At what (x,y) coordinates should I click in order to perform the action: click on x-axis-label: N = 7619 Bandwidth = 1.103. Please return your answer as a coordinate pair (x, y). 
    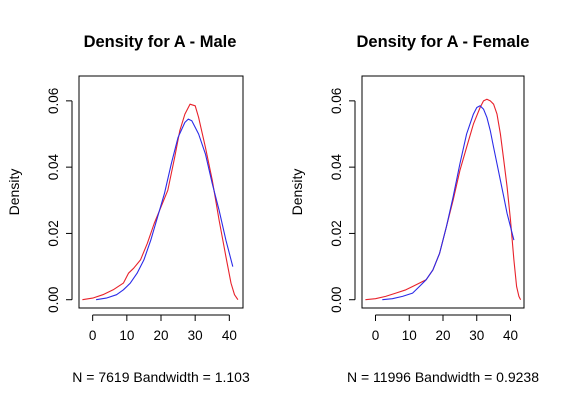
    Looking at the image, I should click on (161, 377).